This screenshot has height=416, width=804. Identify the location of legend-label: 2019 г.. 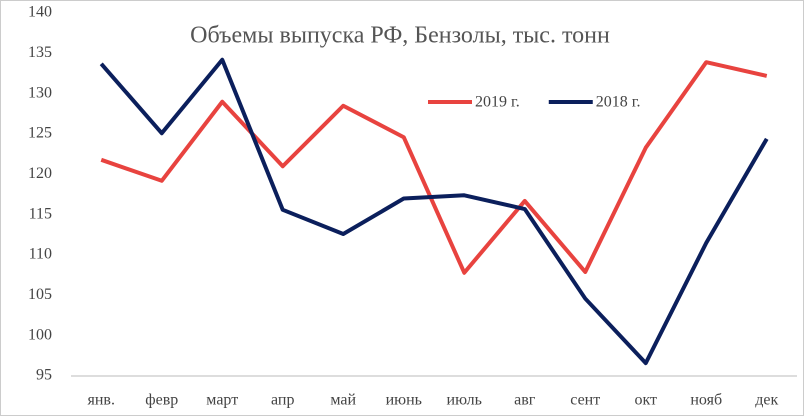
(497, 102).